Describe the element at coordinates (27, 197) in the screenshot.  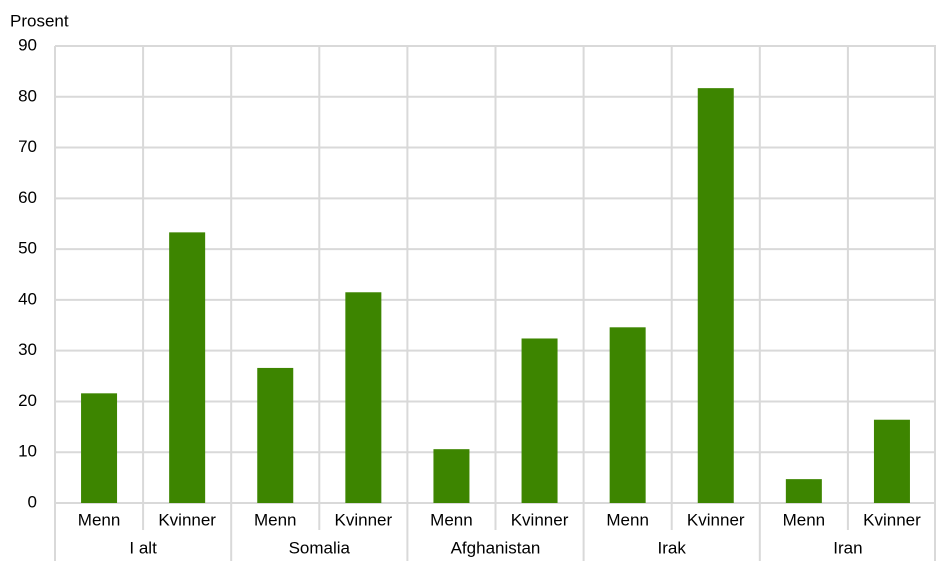
I see `y-tick-label: 60` at that location.